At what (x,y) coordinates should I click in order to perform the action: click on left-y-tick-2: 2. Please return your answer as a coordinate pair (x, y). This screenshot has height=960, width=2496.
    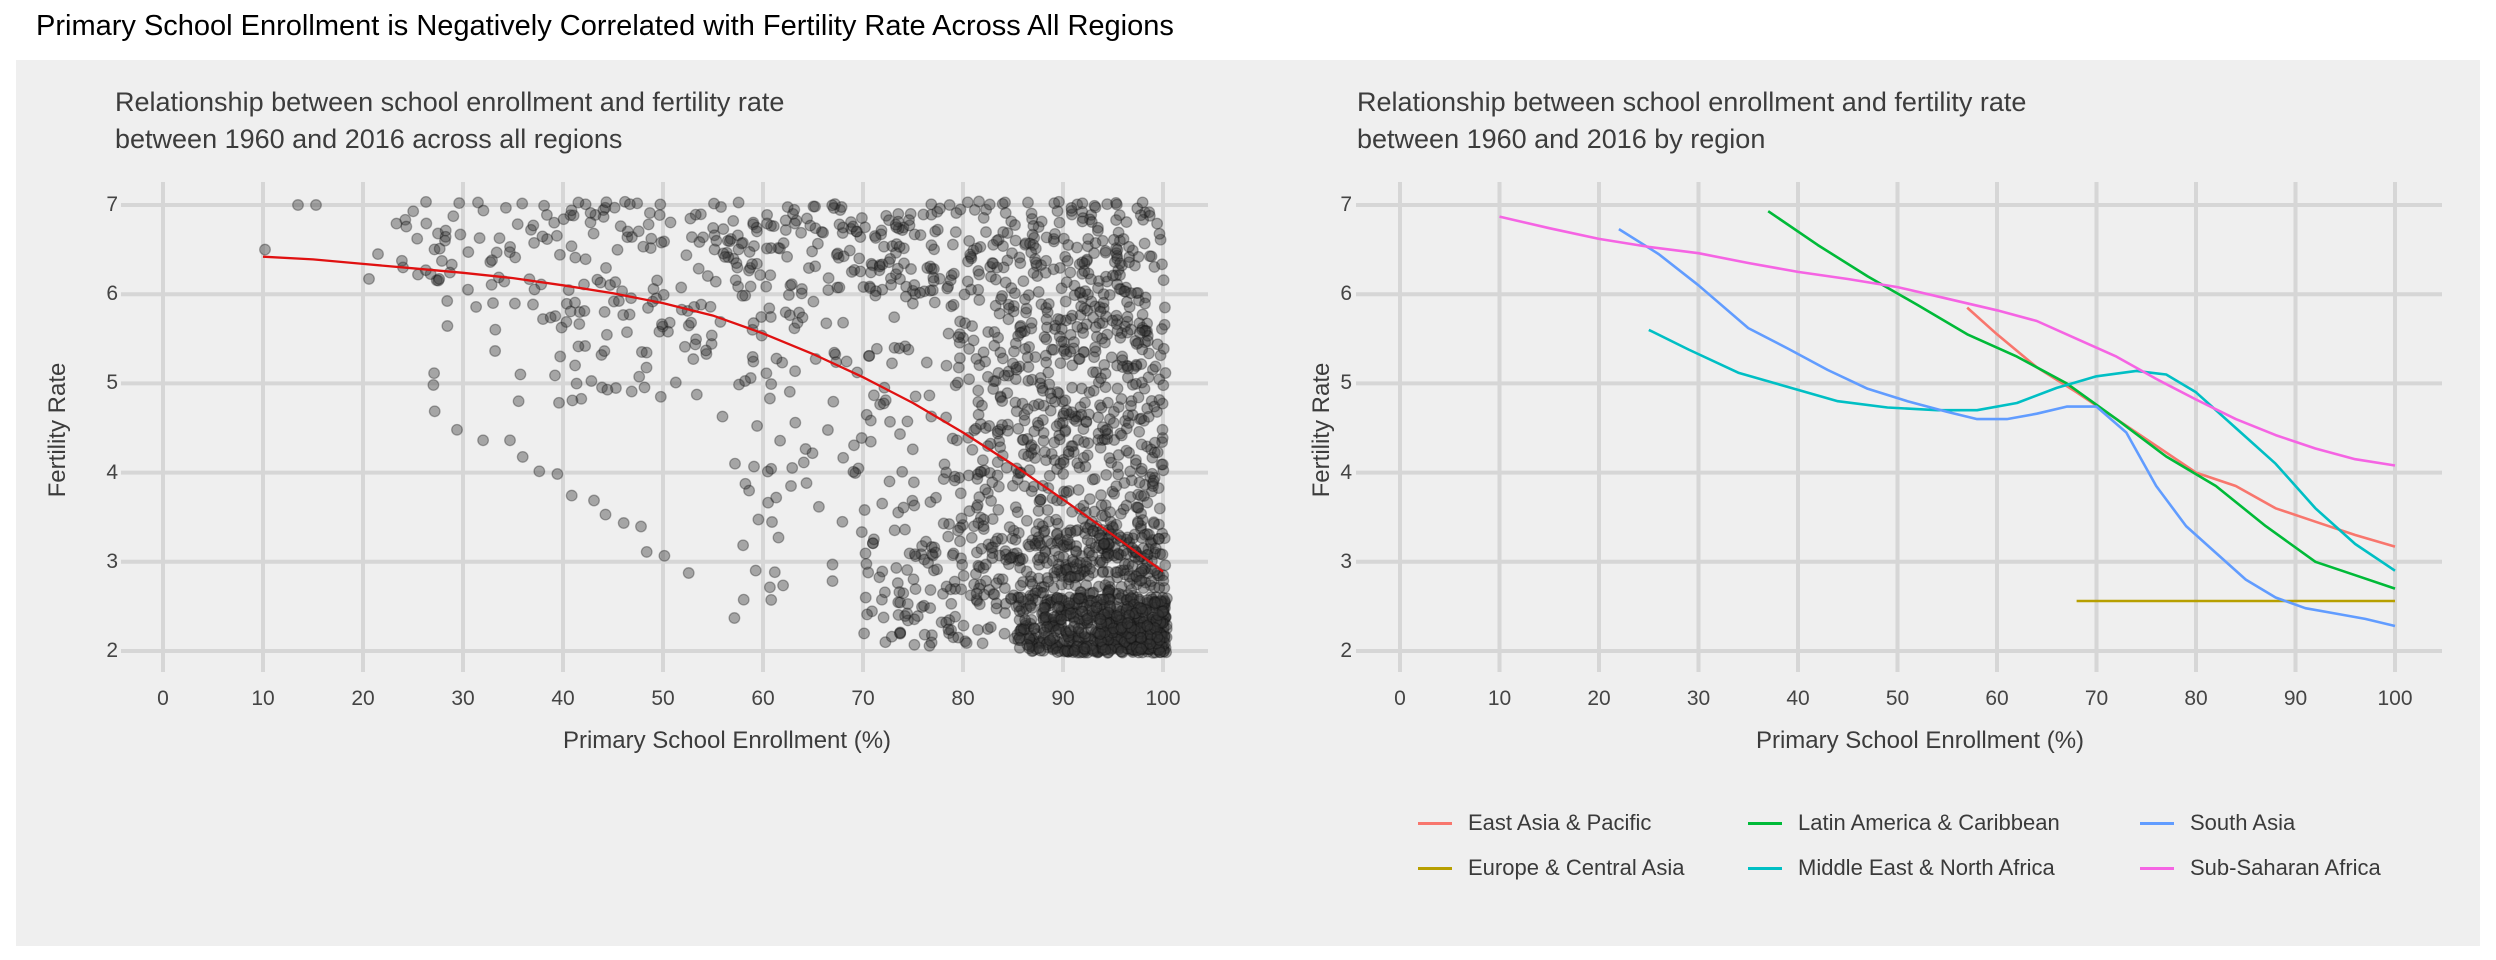
    Looking at the image, I should click on (112, 650).